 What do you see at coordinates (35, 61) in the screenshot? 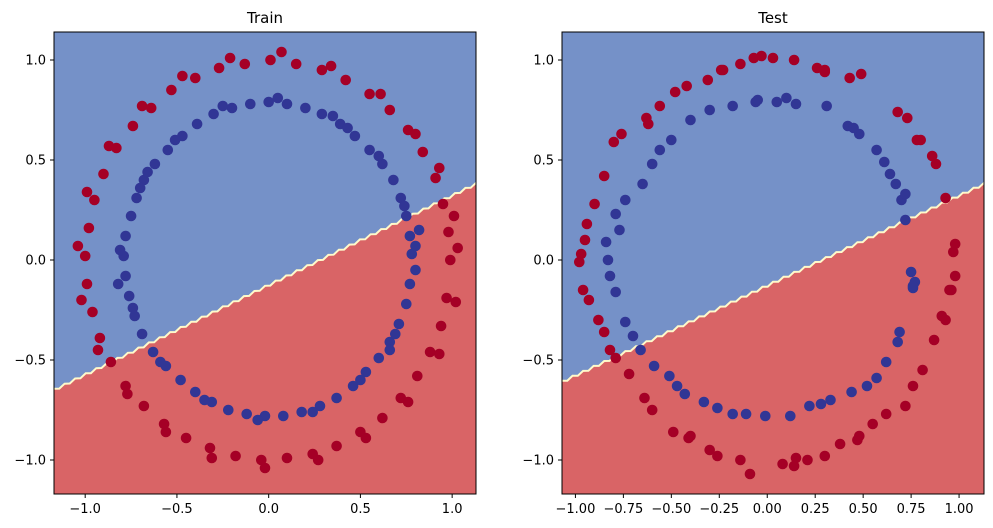
I see `train-y-tick-label: 1.0` at bounding box center [35, 61].